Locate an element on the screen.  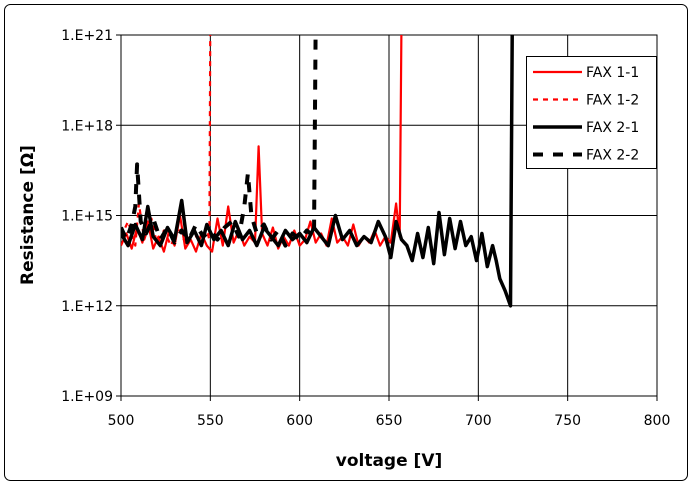
x-tick-label: 550 is located at coordinates (210, 421).